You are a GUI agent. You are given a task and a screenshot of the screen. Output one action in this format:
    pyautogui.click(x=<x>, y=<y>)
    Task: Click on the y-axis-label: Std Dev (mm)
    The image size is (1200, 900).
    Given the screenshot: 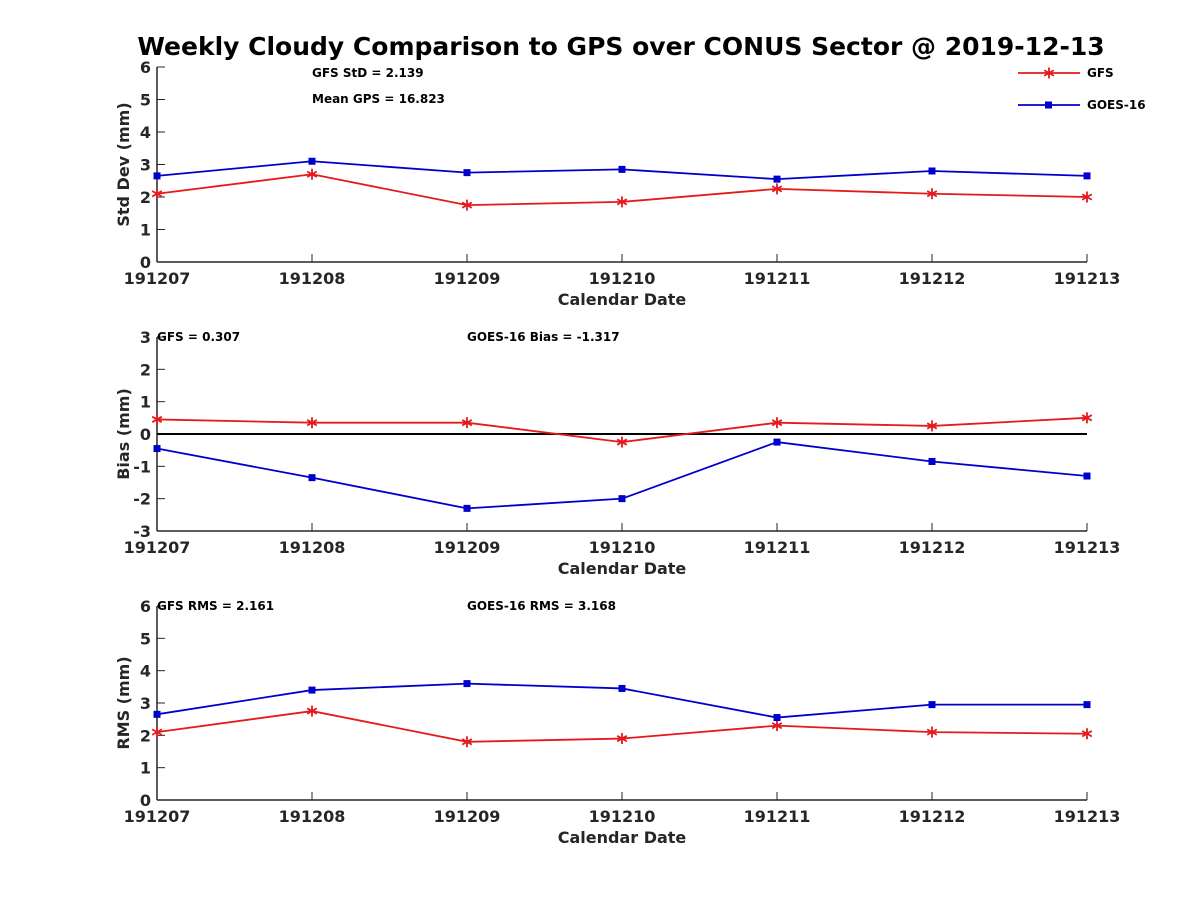 What is the action you would take?
    pyautogui.click(x=123, y=164)
    